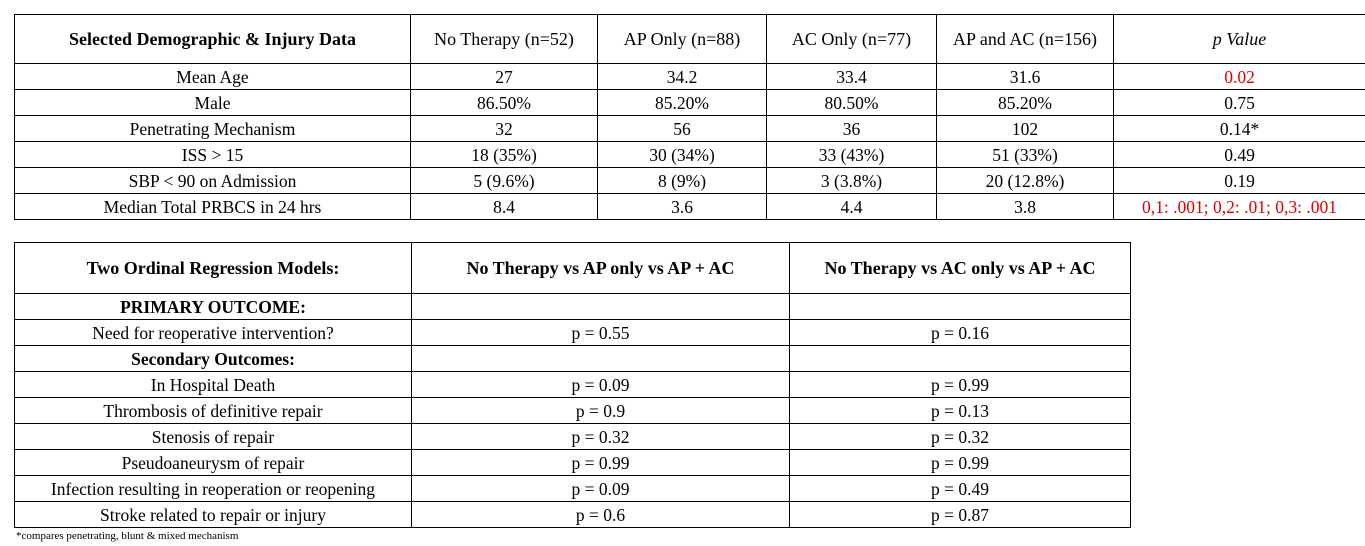 The height and width of the screenshot is (546, 1365). I want to click on table-row: Penetrating Mechanism 32 56 36 102 0.14*, so click(689, 128).